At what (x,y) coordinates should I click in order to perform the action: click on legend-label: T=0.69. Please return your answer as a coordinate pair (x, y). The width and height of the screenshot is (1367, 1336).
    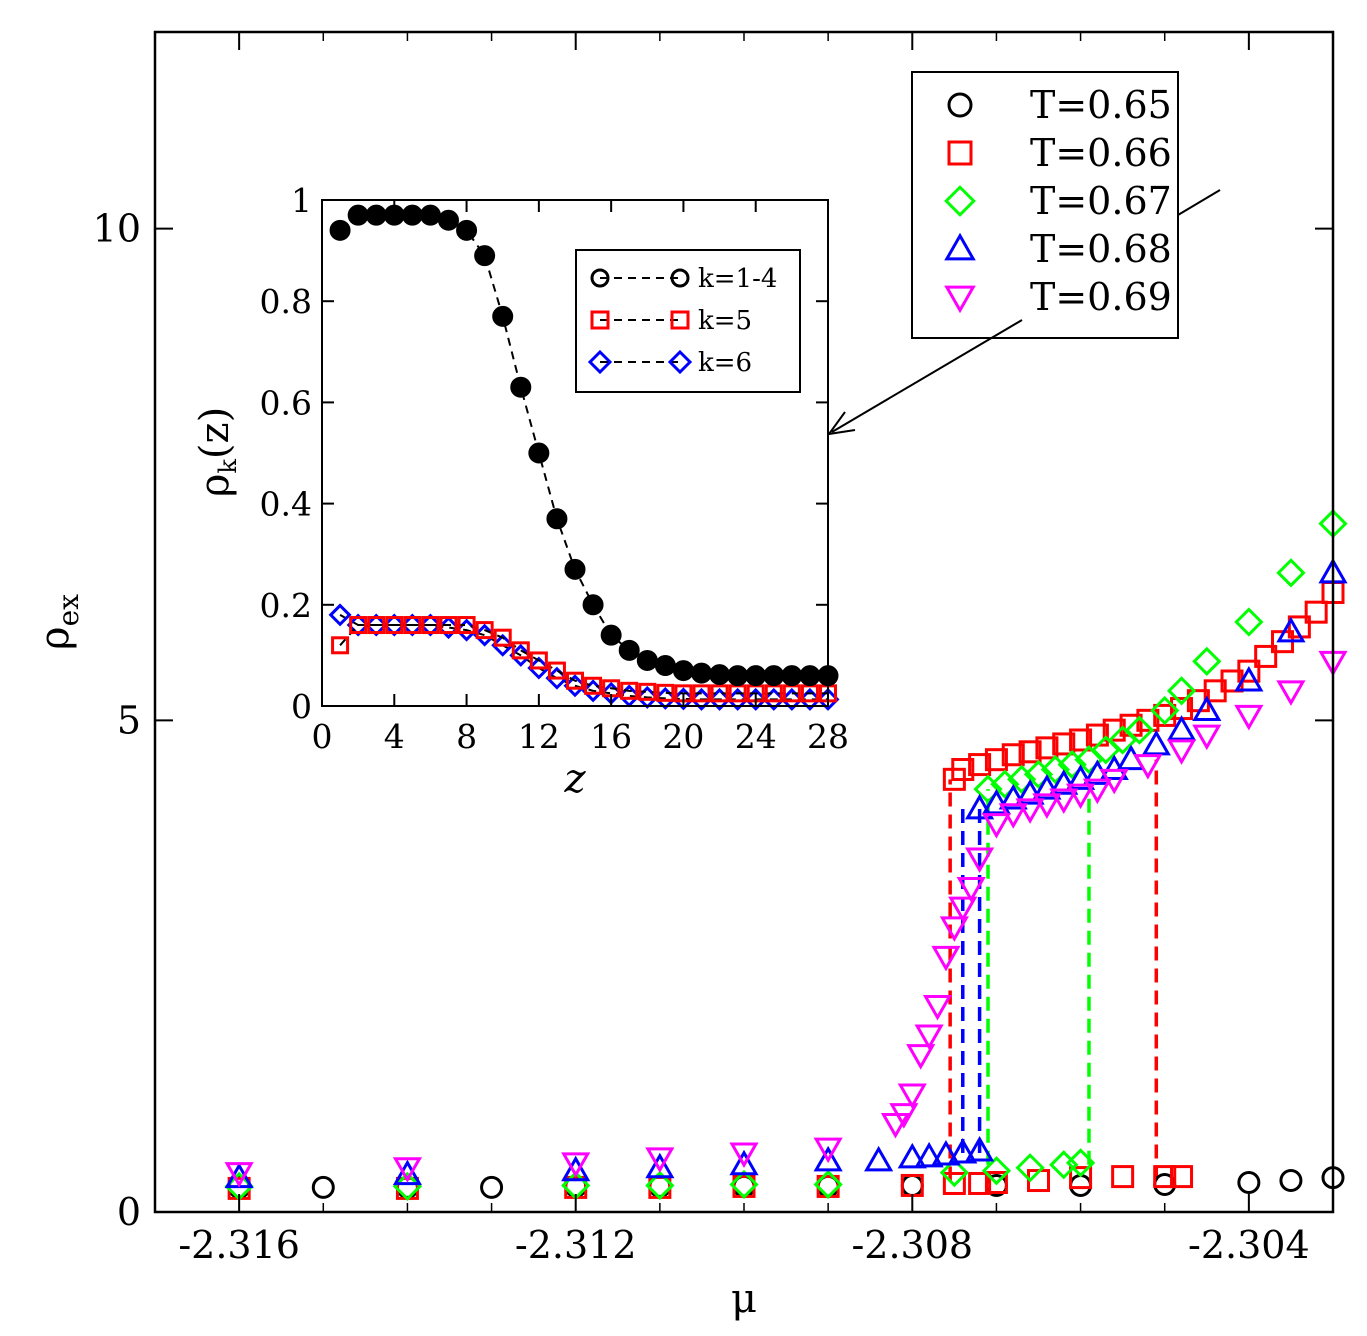
    Looking at the image, I should click on (1101, 297).